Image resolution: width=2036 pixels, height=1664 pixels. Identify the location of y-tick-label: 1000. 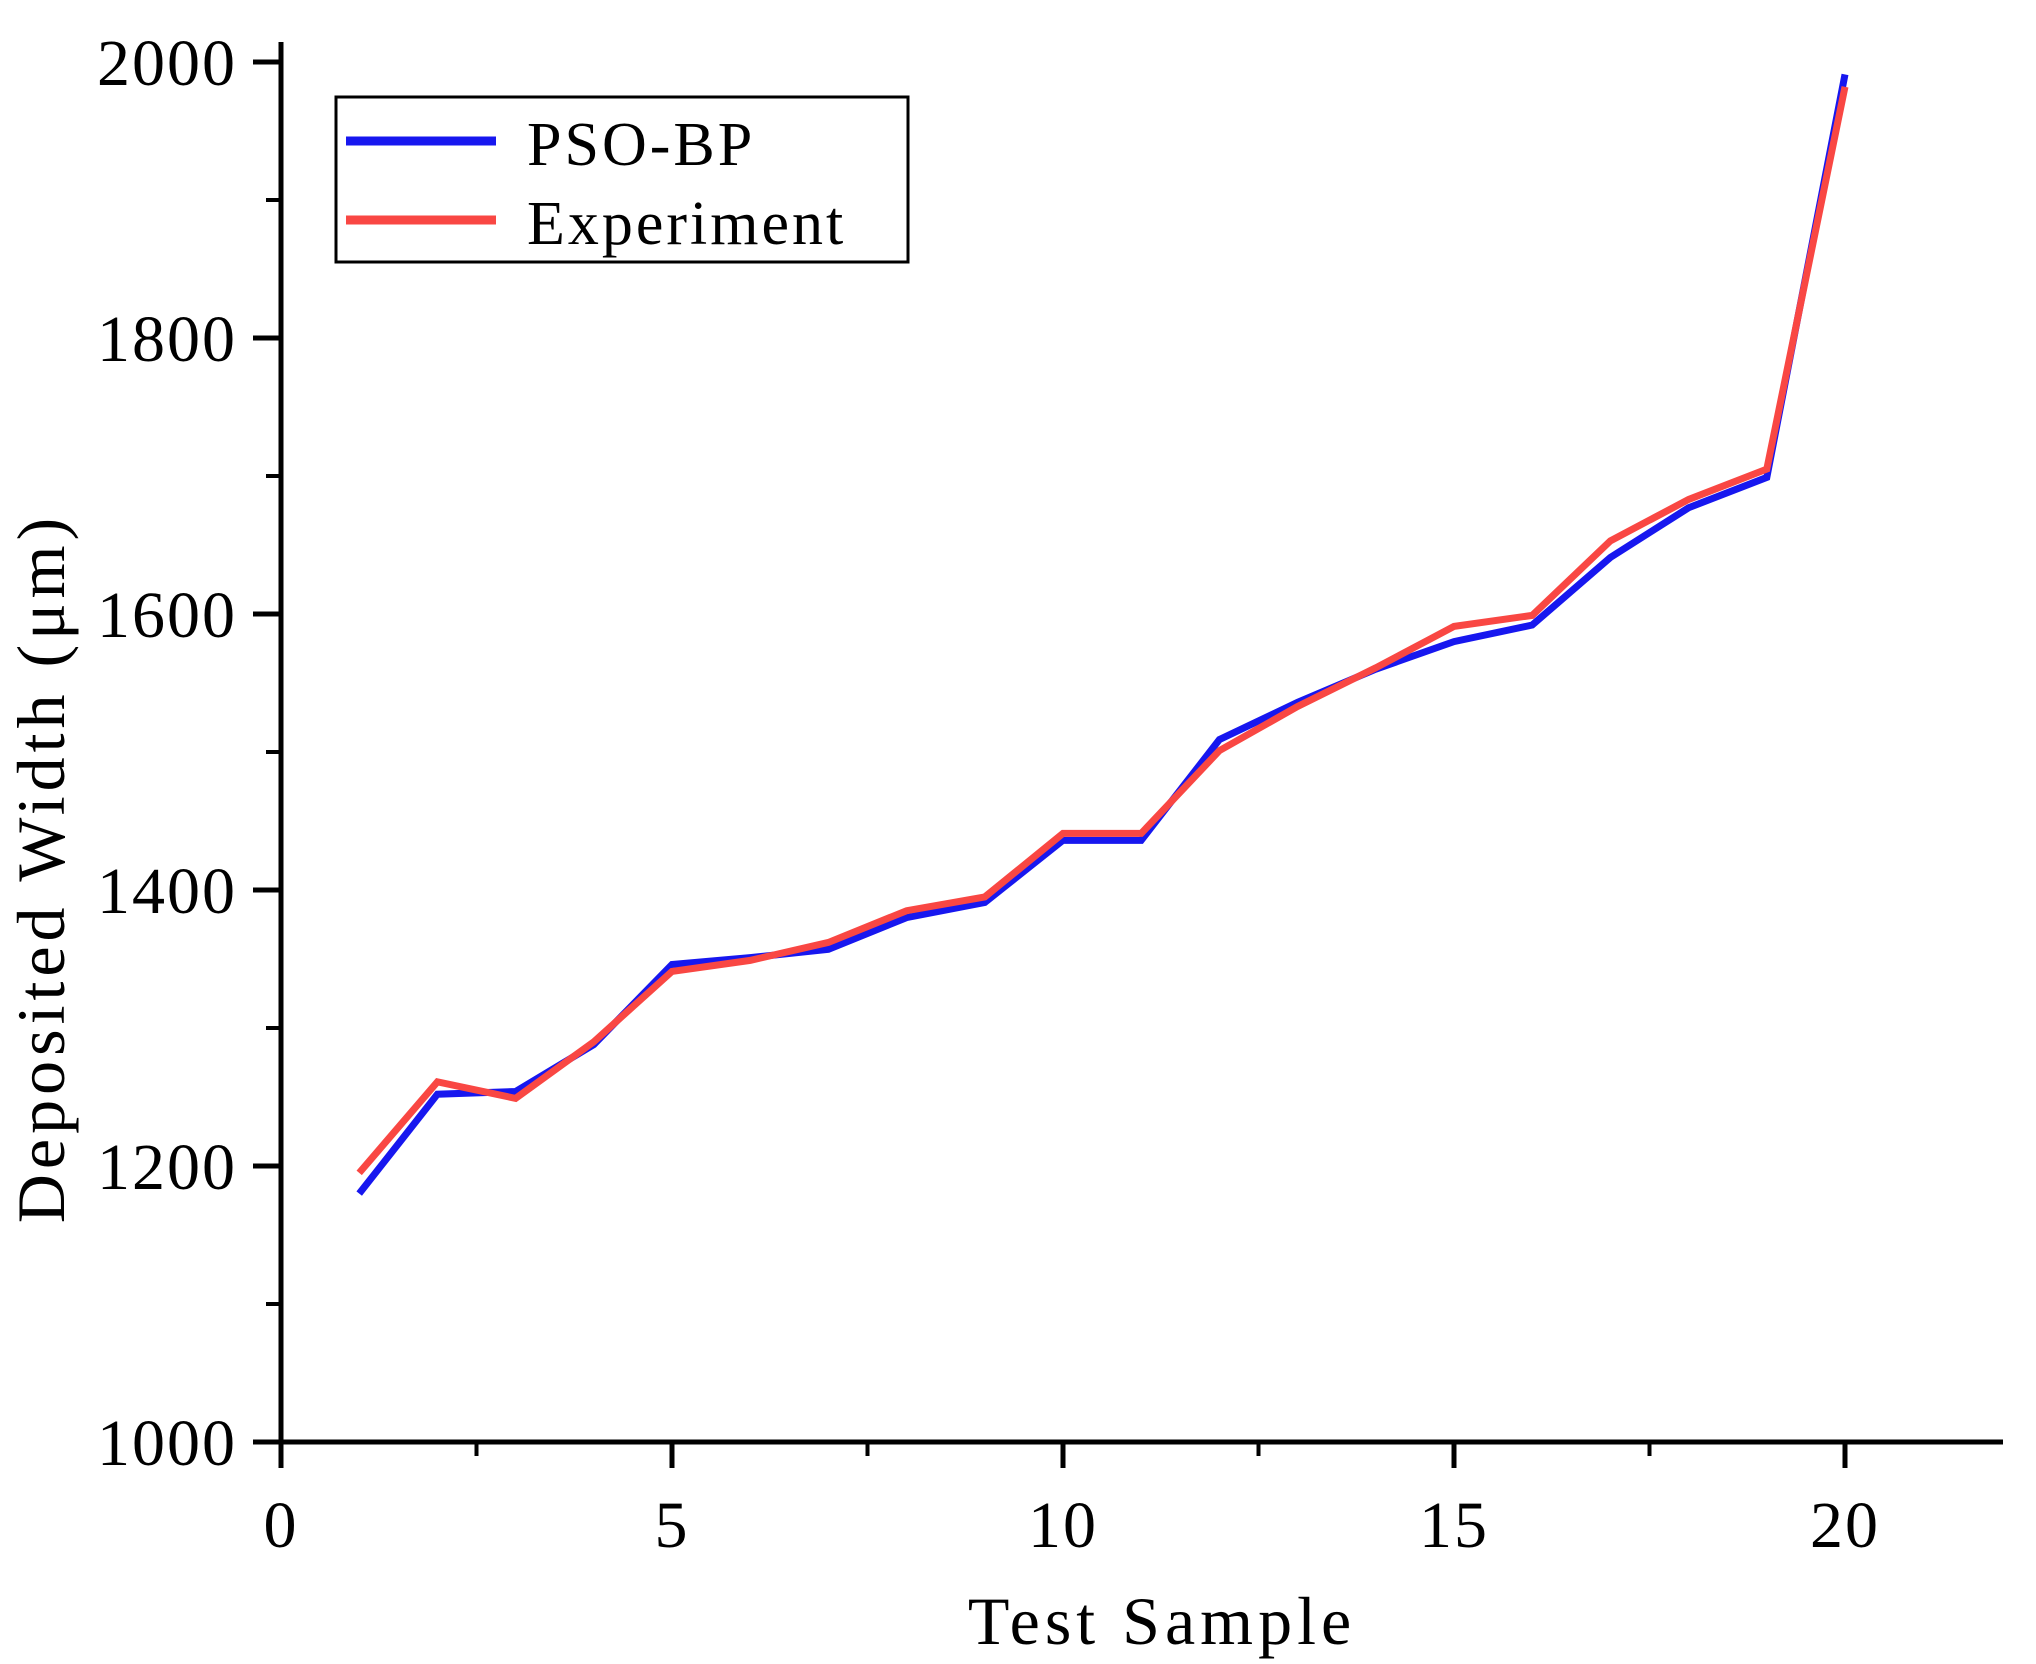
(167, 1443).